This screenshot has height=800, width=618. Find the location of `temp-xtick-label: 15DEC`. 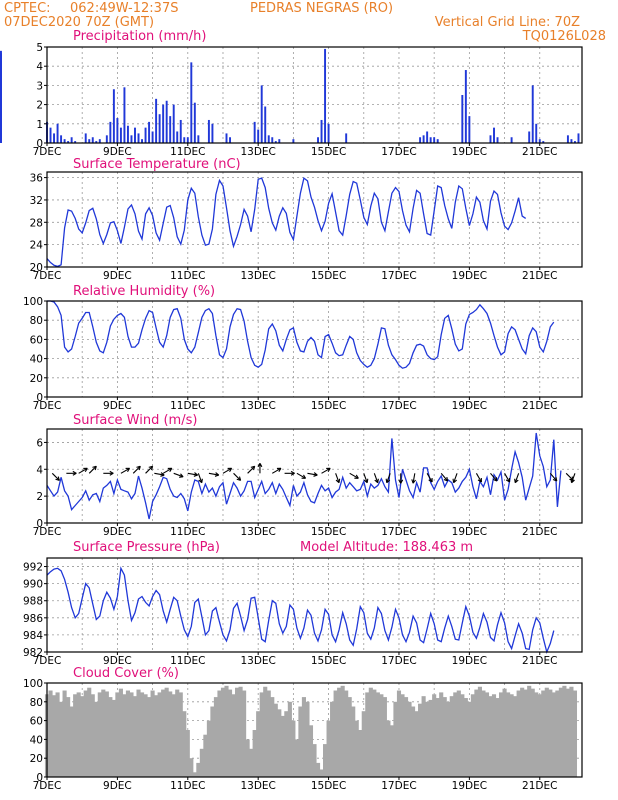

temp-xtick-label: 15DEC is located at coordinates (328, 276).